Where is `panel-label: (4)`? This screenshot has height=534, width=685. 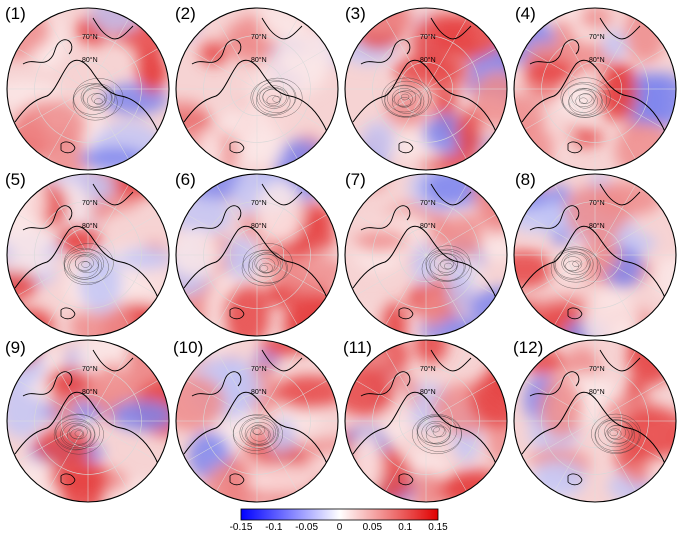
panel-label: (4) is located at coordinates (525, 13).